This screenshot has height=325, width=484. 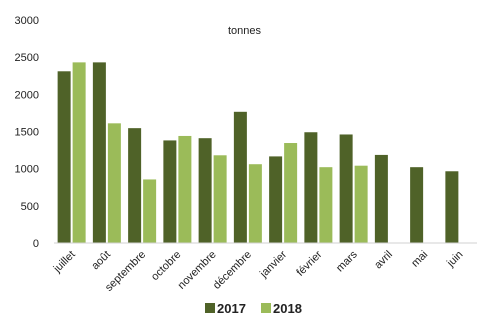 What do you see at coordinates (419, 259) in the screenshot?
I see `x-tick-label: mai` at bounding box center [419, 259].